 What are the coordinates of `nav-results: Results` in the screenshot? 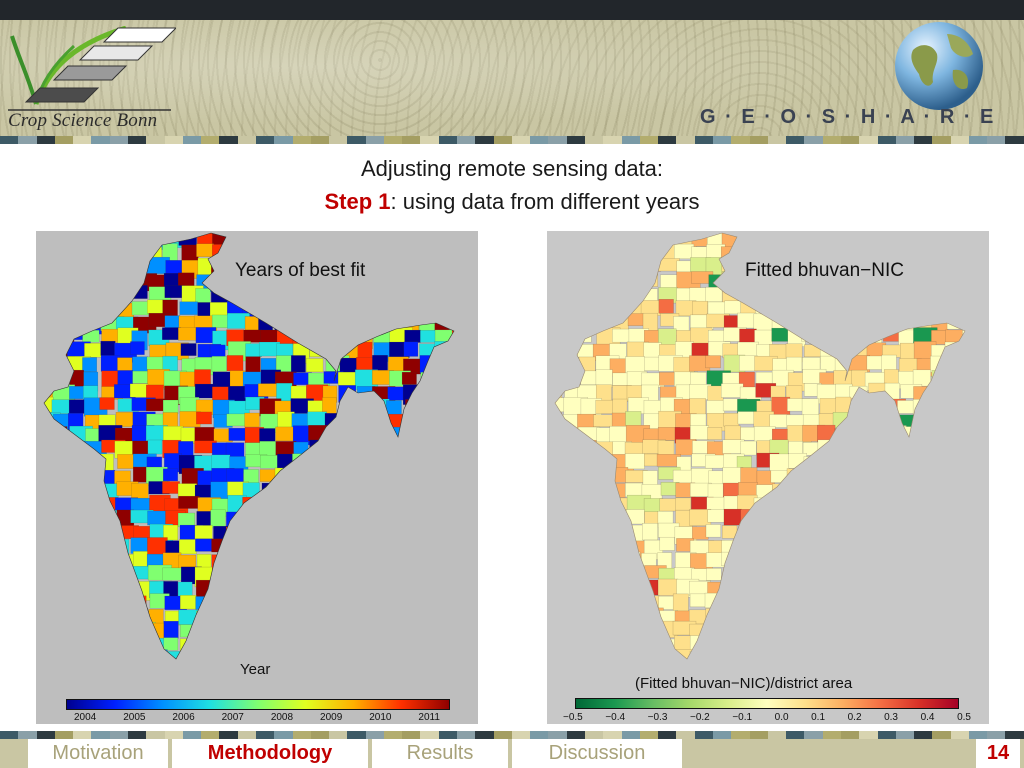 It's located at (440, 753).